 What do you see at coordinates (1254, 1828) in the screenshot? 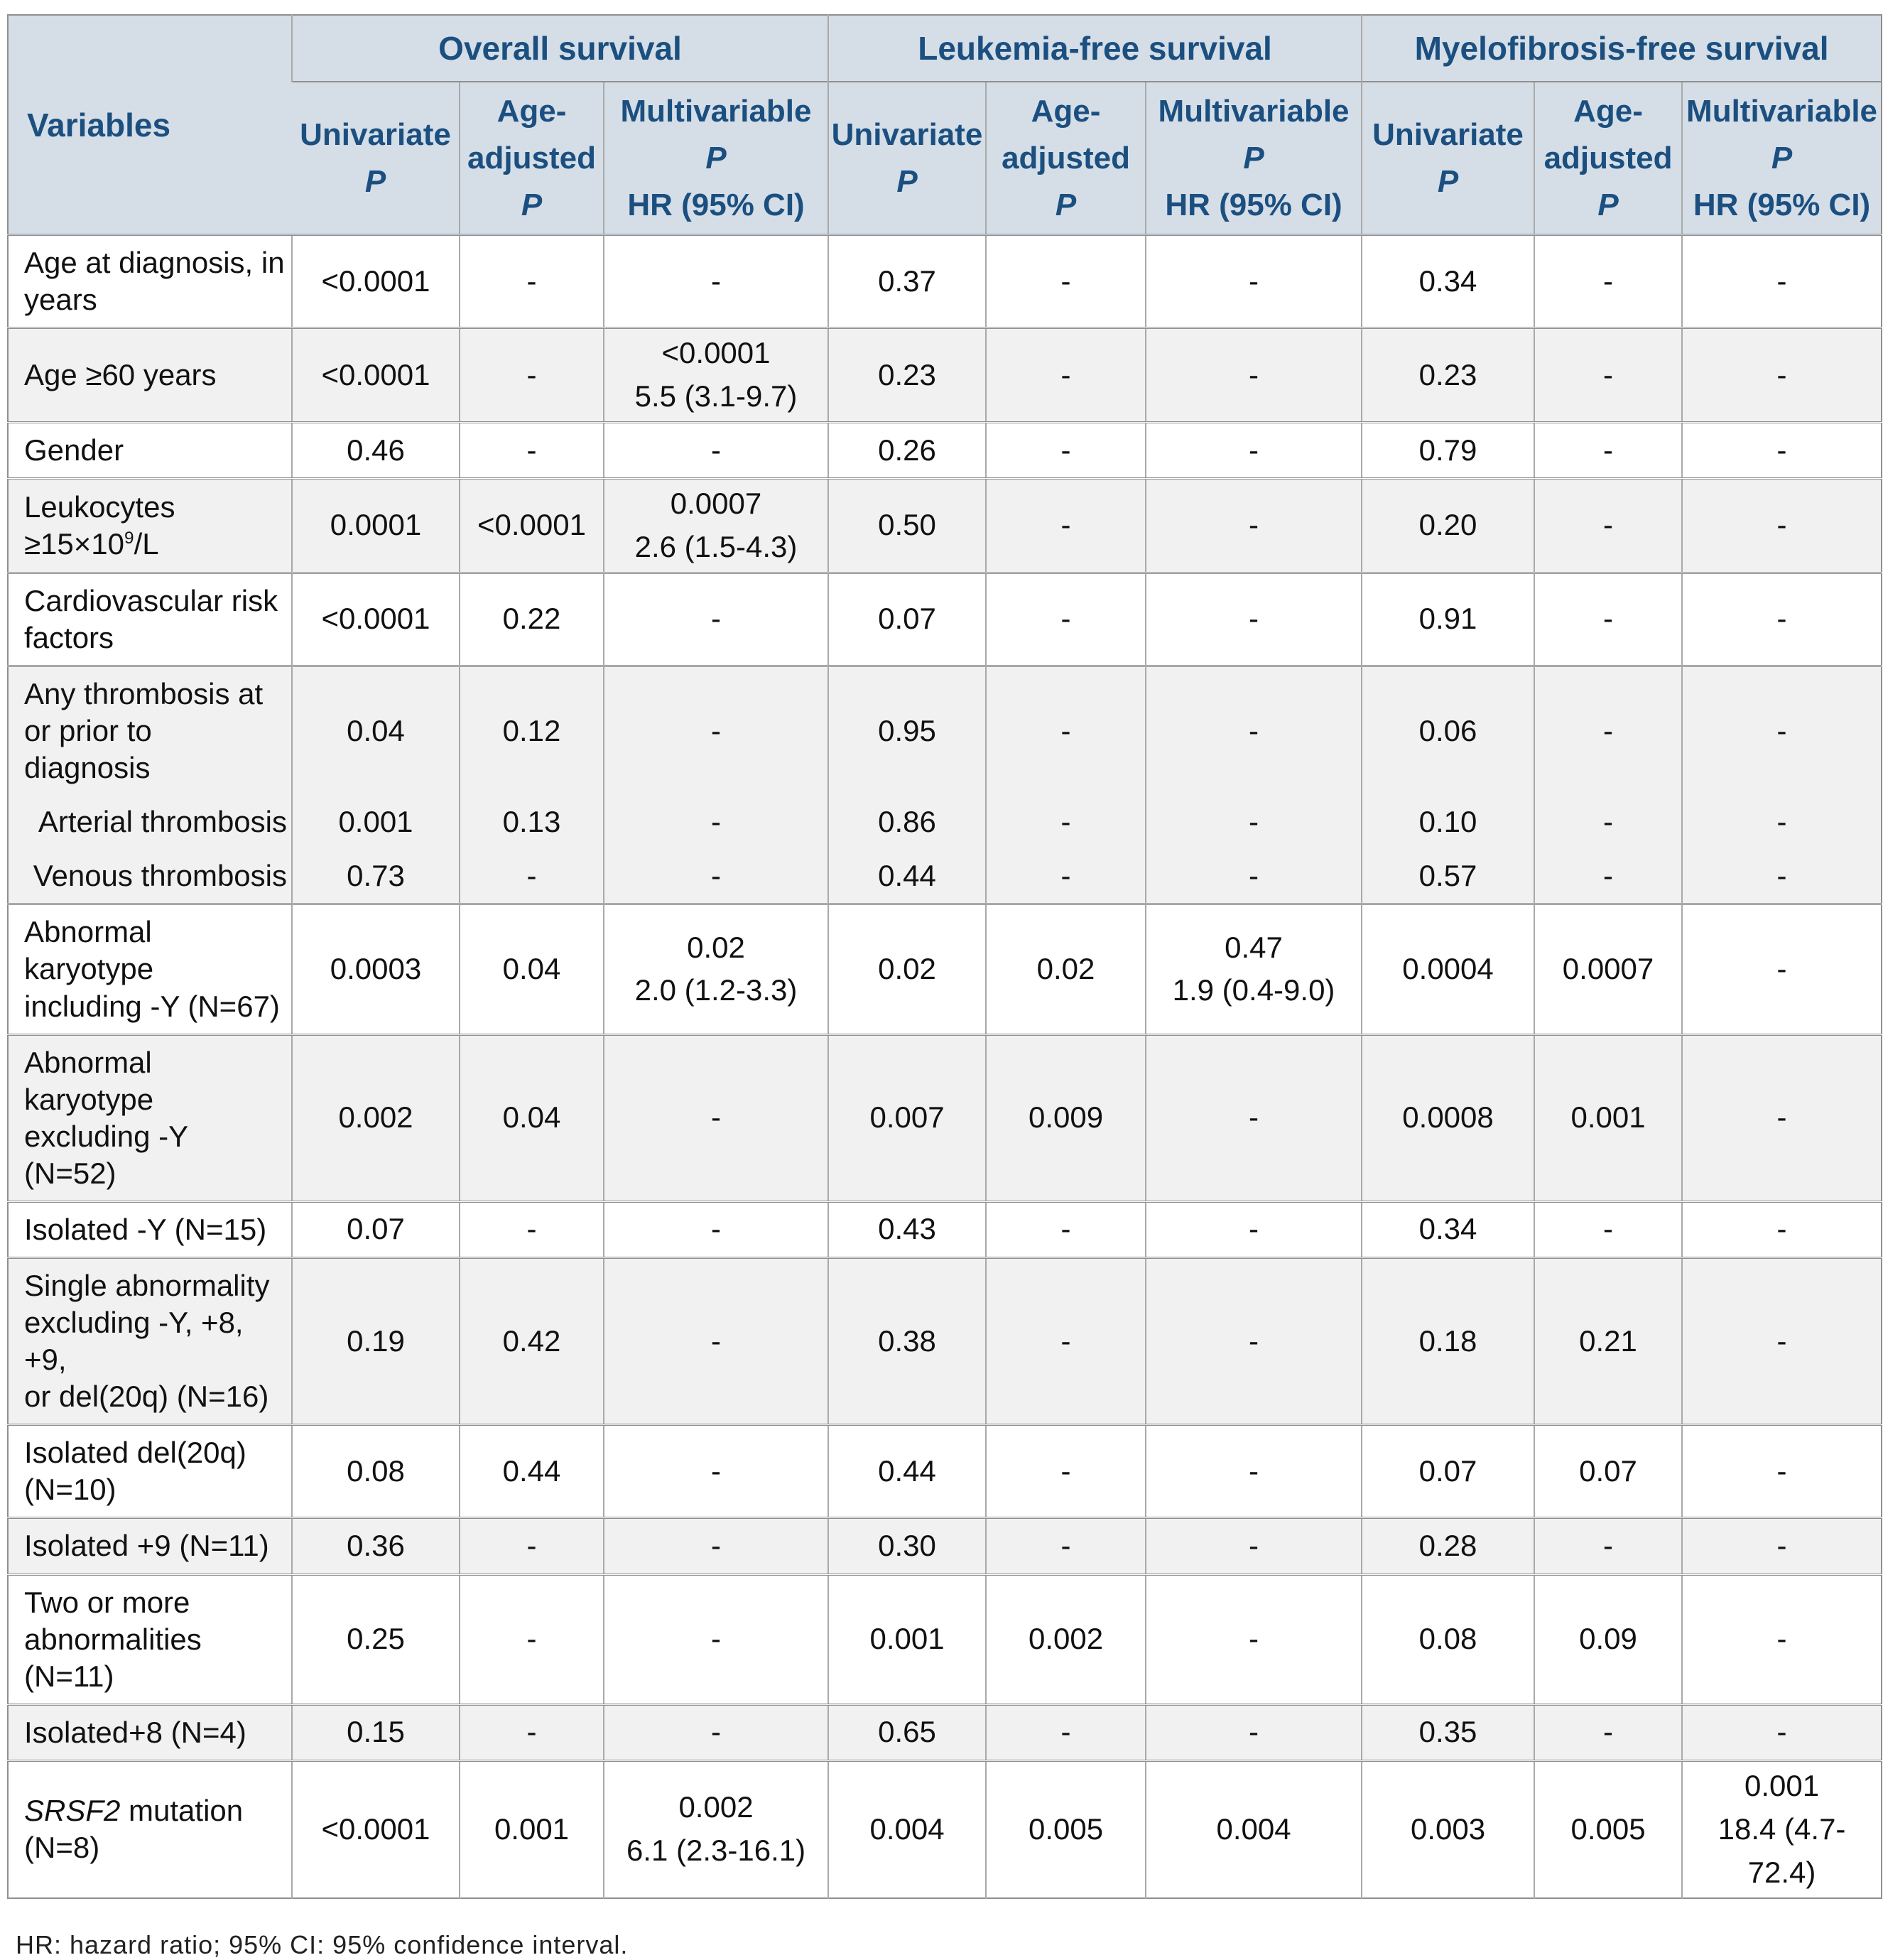
I see `cell-value: 0.004` at bounding box center [1254, 1828].